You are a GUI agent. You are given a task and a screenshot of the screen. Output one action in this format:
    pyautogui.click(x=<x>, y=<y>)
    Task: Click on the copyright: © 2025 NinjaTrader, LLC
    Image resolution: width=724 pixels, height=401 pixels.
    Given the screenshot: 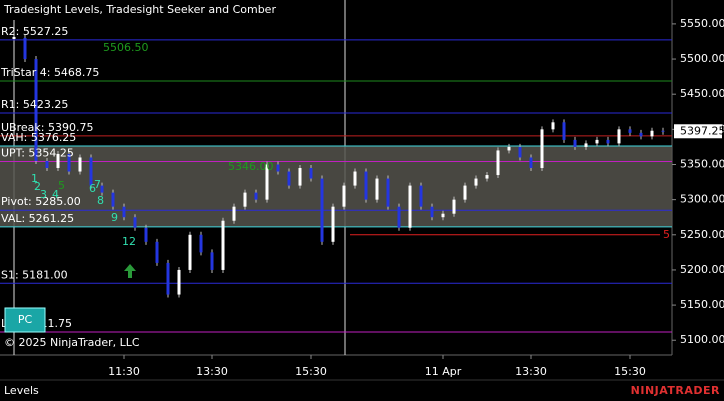 What is the action you would take?
    pyautogui.click(x=72, y=342)
    